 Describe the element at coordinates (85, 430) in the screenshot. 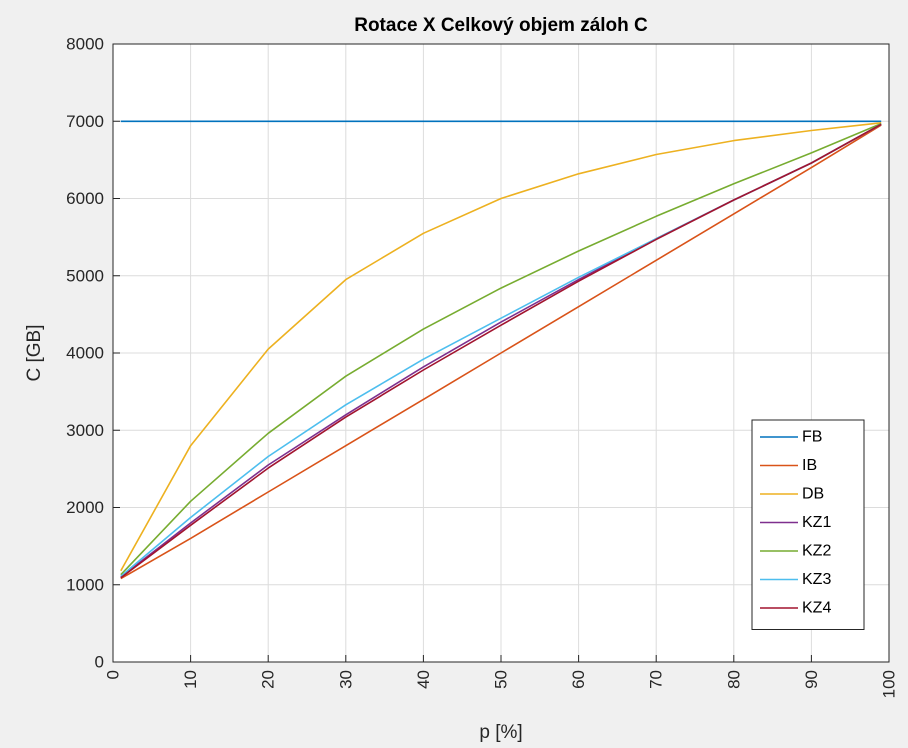

I see `y-tick-label: 3000` at that location.